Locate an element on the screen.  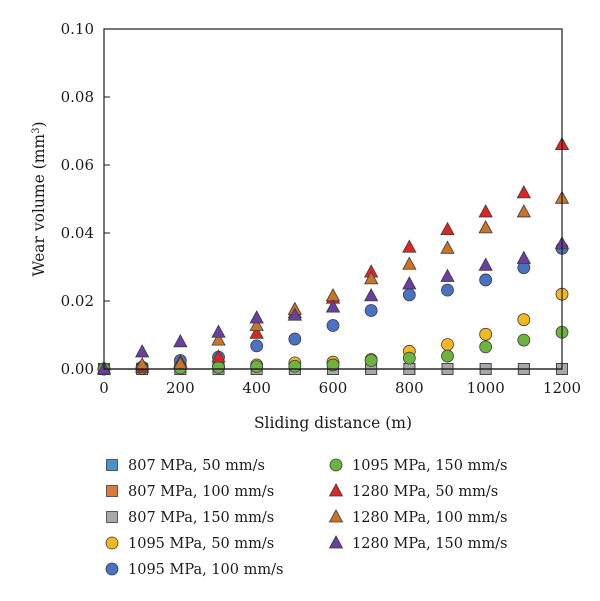
legend-item: 1095 MPa, 100 mm/s is located at coordinates (194, 570).